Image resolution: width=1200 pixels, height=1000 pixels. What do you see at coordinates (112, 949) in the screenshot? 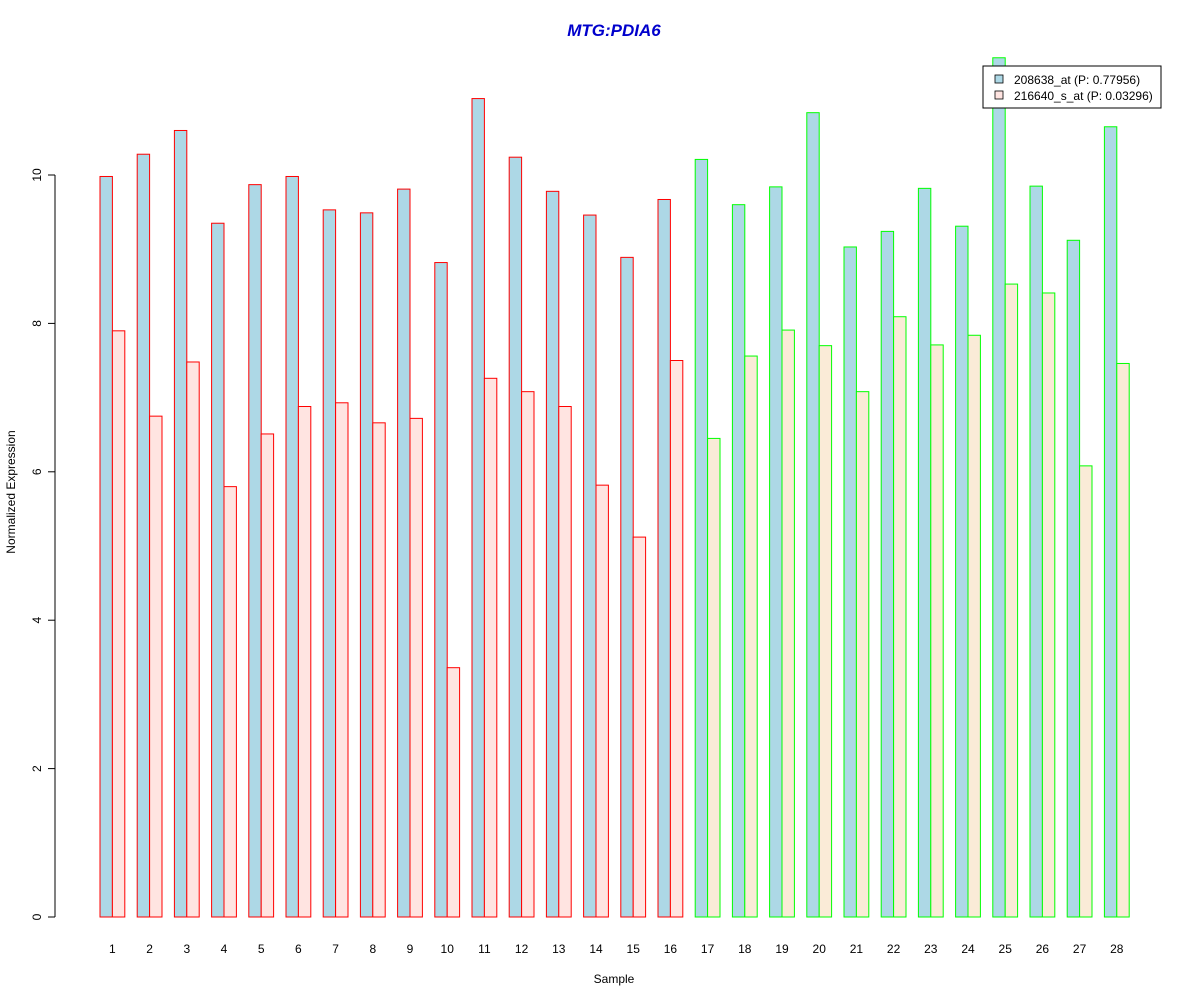
I see `x-tick-label: 1` at bounding box center [112, 949].